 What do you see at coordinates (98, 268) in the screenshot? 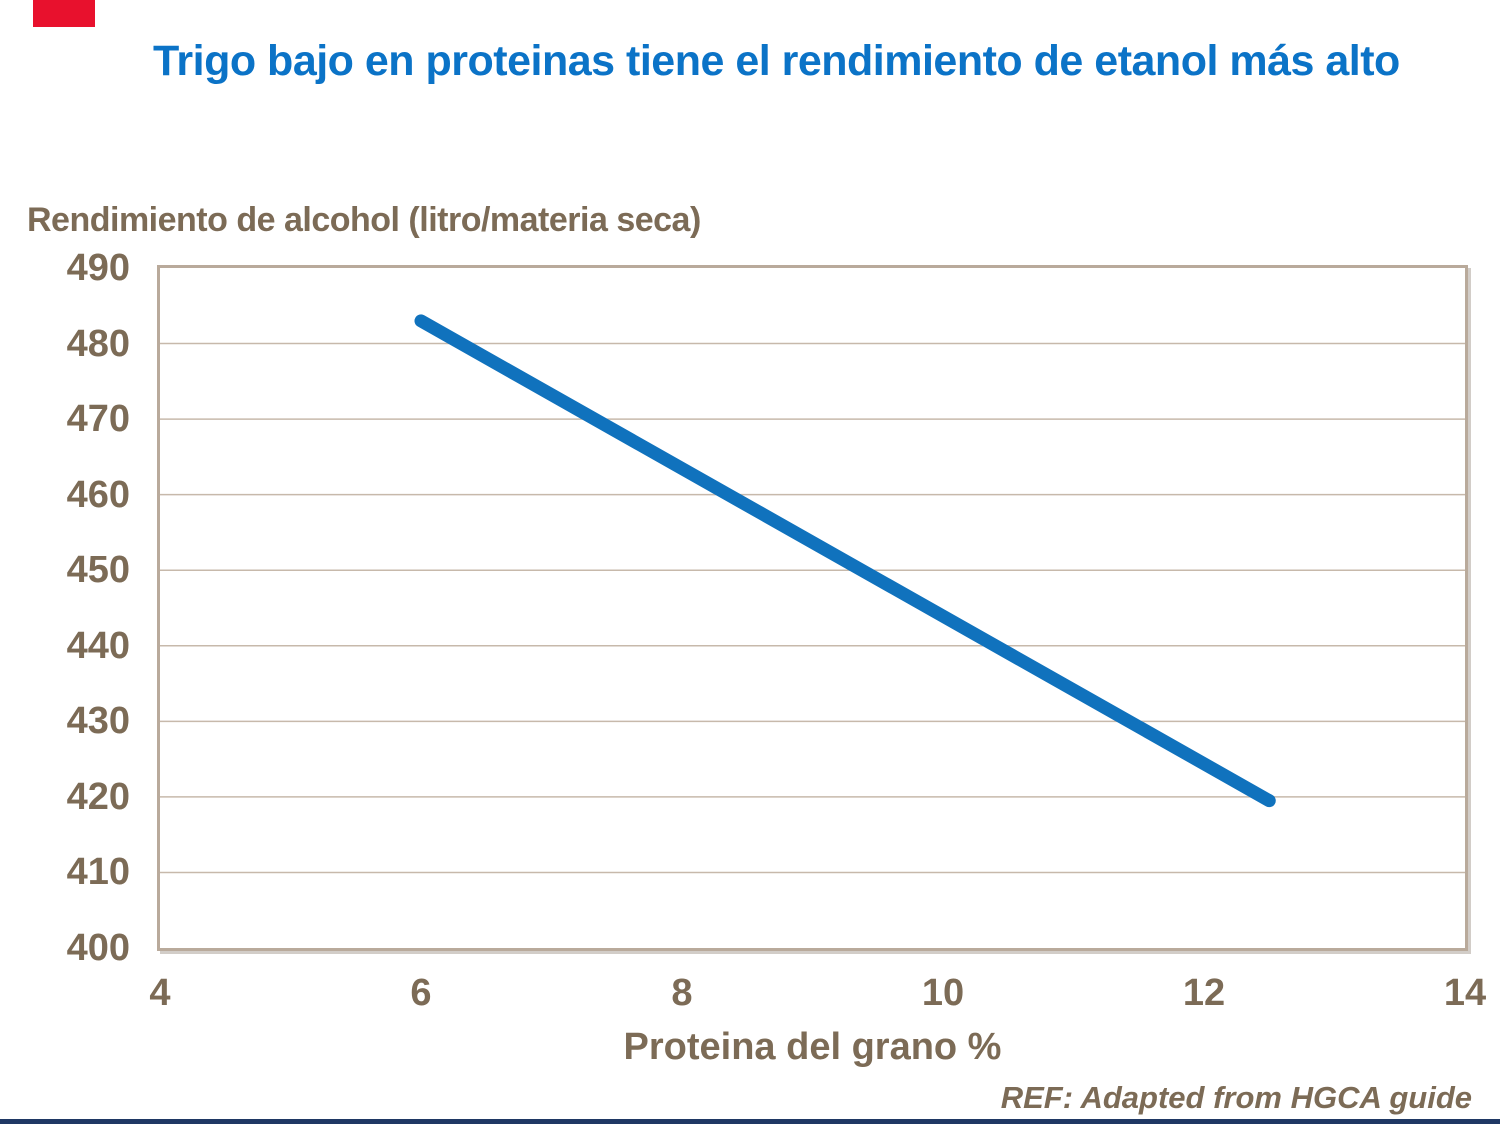
I see `y-tick-label: 490` at bounding box center [98, 268].